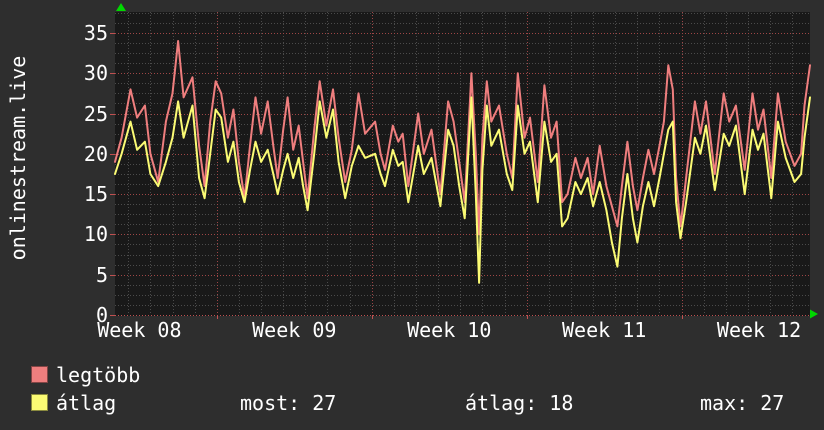  What do you see at coordinates (449, 330) in the screenshot?
I see `x-tick-label: Week 10` at bounding box center [449, 330].